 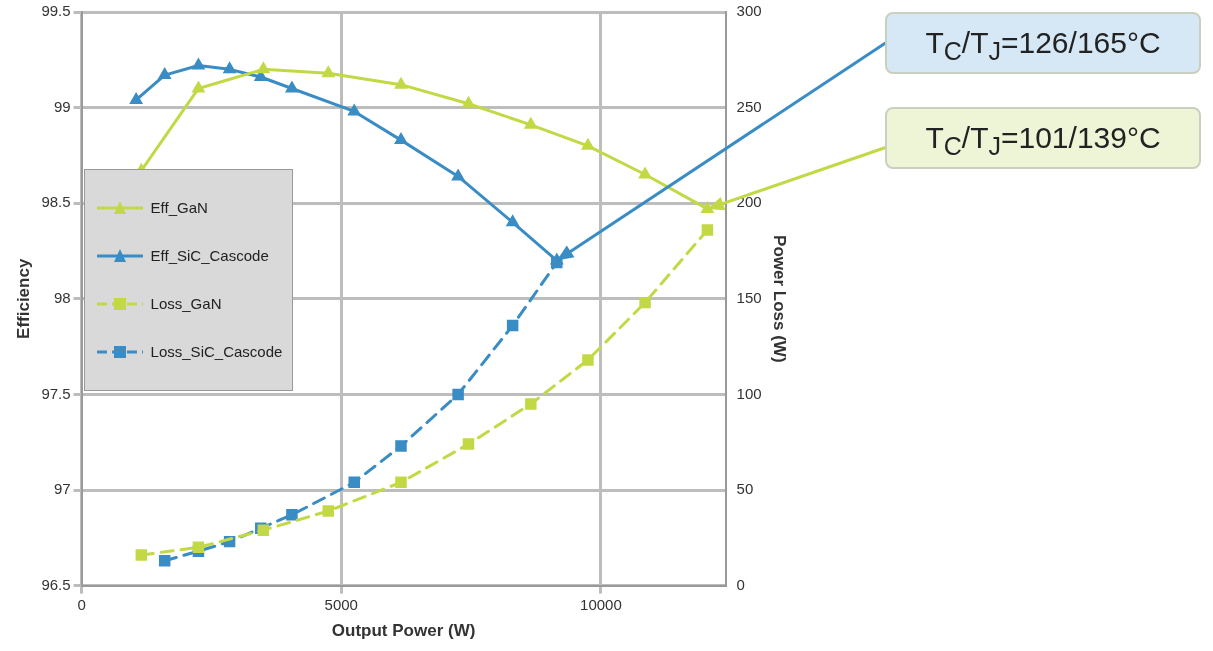 What do you see at coordinates (216, 352) in the screenshot?
I see `legend-label: Loss_SiC_Cascode` at bounding box center [216, 352].